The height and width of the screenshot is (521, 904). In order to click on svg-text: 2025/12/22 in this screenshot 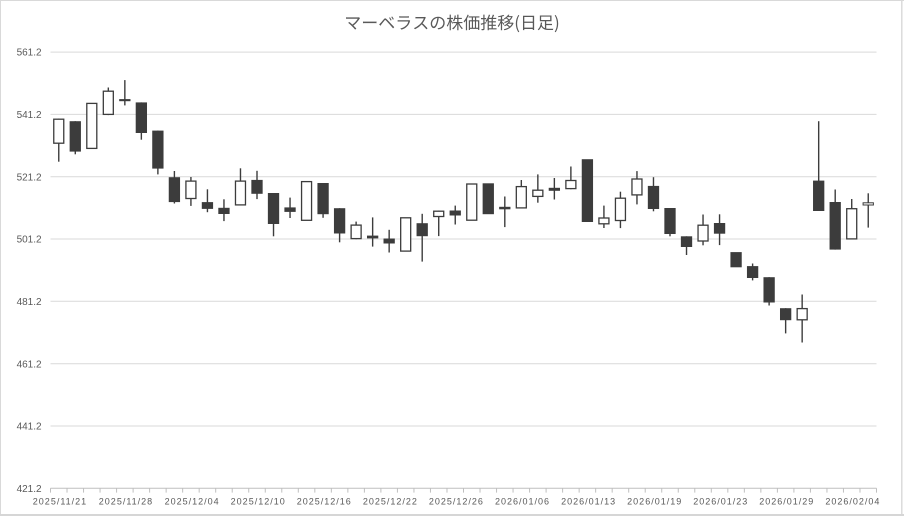, I will do `click(390, 501)`.